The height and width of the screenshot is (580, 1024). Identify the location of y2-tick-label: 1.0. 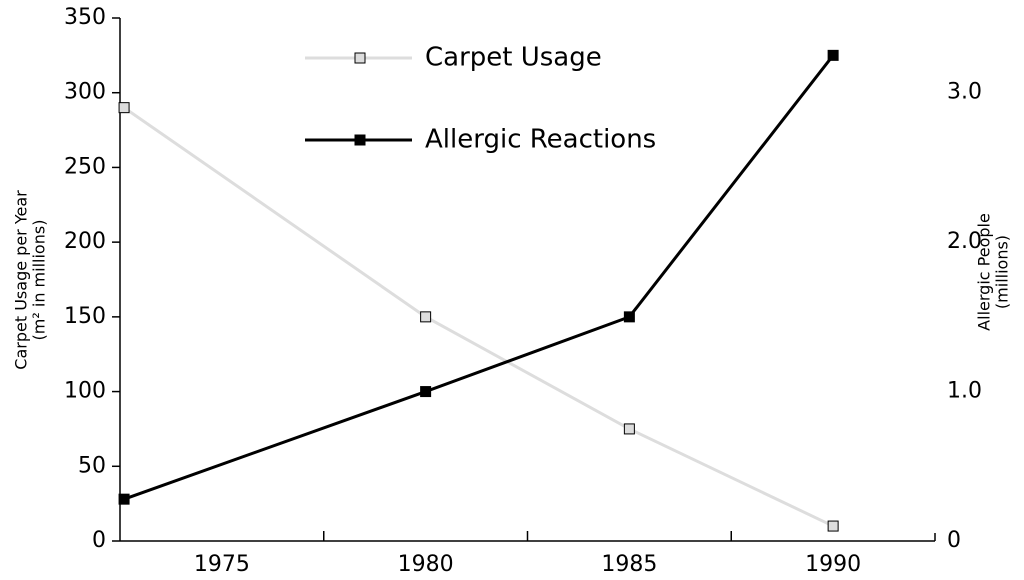
(964, 391).